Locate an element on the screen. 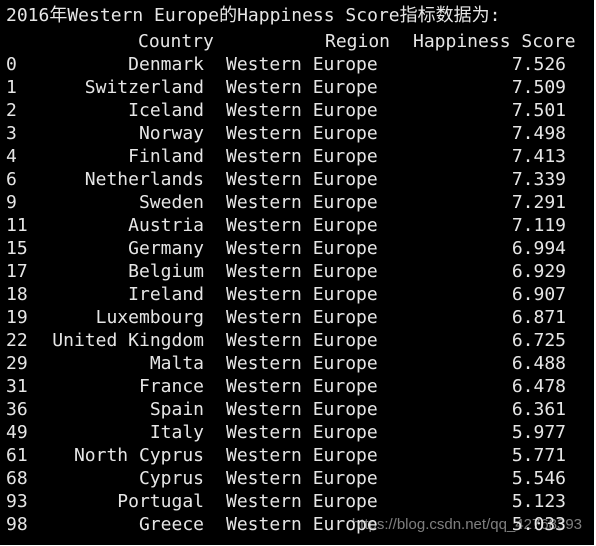 This screenshot has height=546, width=596. table-row: 4 Finland Western Europe 7.413 is located at coordinates (297, 156).